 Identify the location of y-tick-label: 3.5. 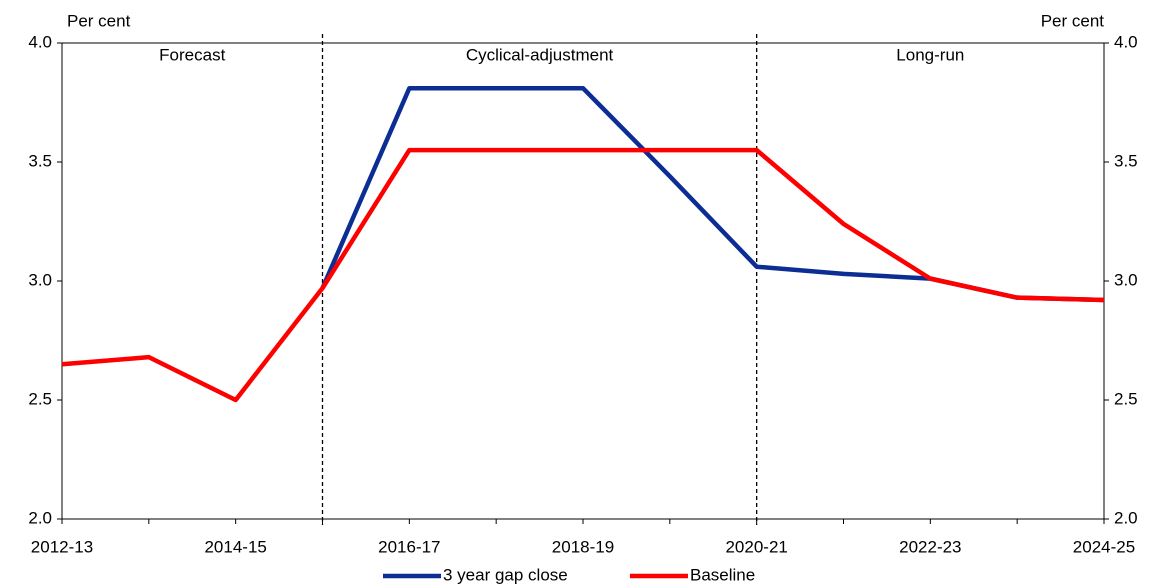
(40, 160).